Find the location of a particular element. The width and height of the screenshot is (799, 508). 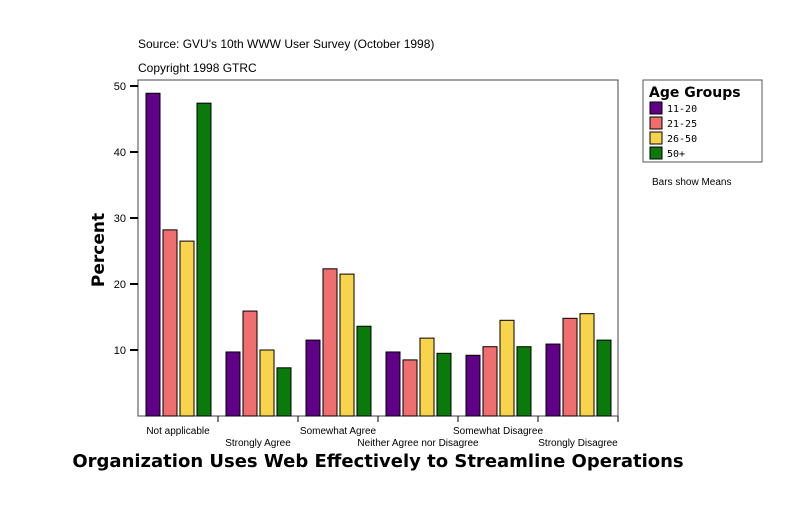

x-tick-label: Neither Agree nor Disagree is located at coordinates (418, 443).